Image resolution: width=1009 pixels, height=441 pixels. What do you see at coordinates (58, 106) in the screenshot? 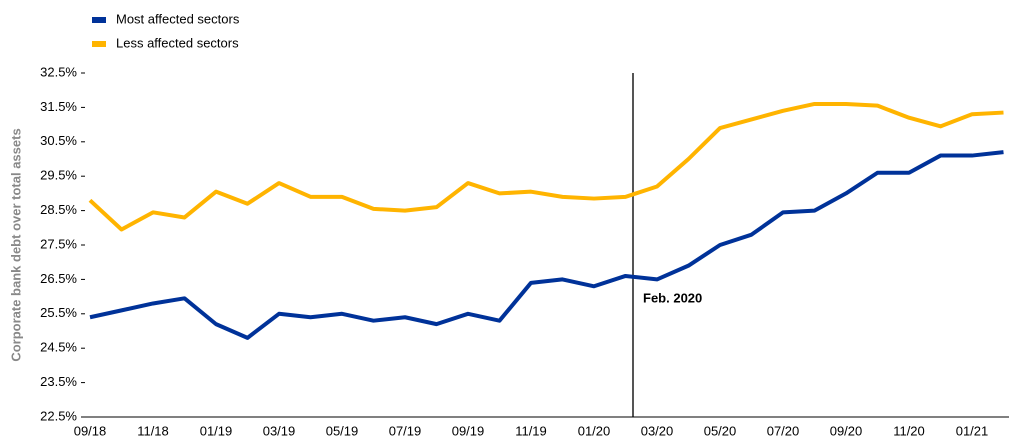
I see `y-tick-label: 31.5%` at bounding box center [58, 106].